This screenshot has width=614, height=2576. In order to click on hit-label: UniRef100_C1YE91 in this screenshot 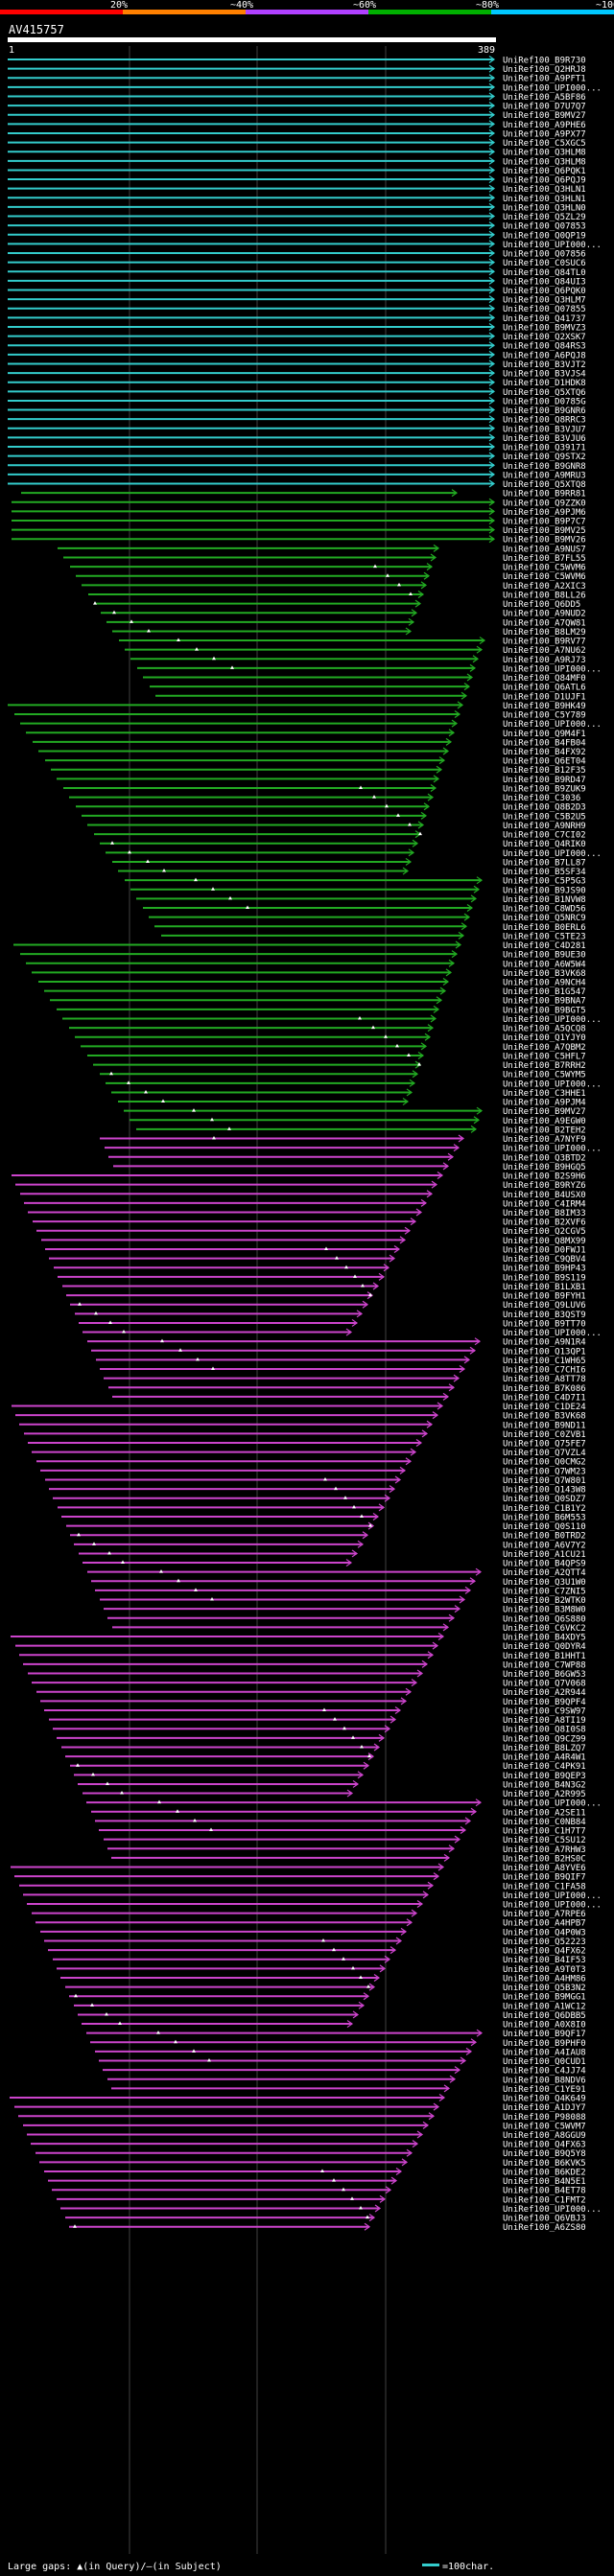, I will do `click(544, 2090)`.